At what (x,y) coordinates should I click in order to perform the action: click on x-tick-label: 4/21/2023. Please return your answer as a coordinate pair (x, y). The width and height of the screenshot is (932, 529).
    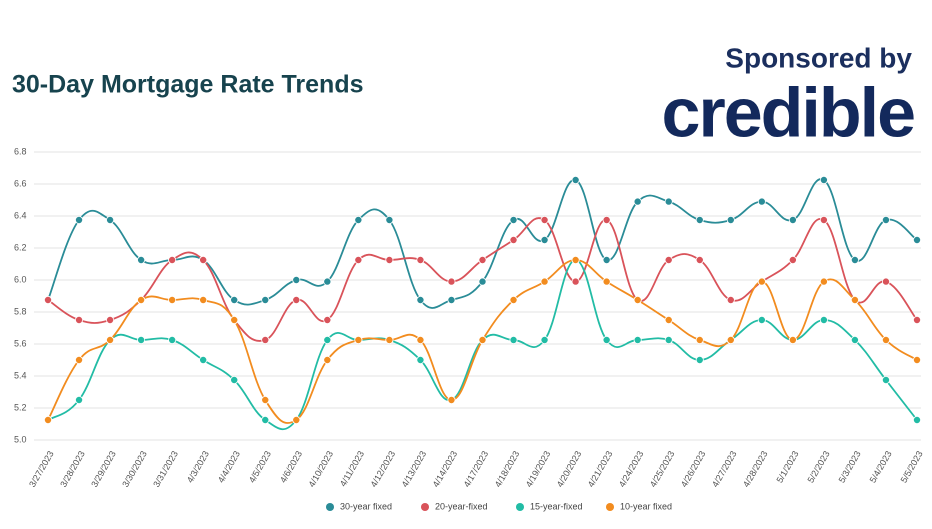
    Looking at the image, I should click on (600, 469).